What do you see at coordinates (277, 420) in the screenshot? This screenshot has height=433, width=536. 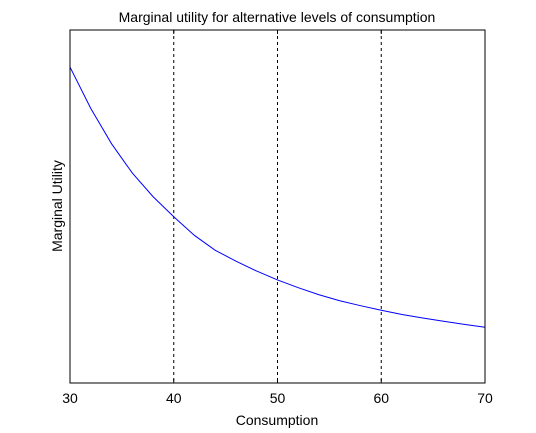 I see `x-axis-label: Consumption` at bounding box center [277, 420].